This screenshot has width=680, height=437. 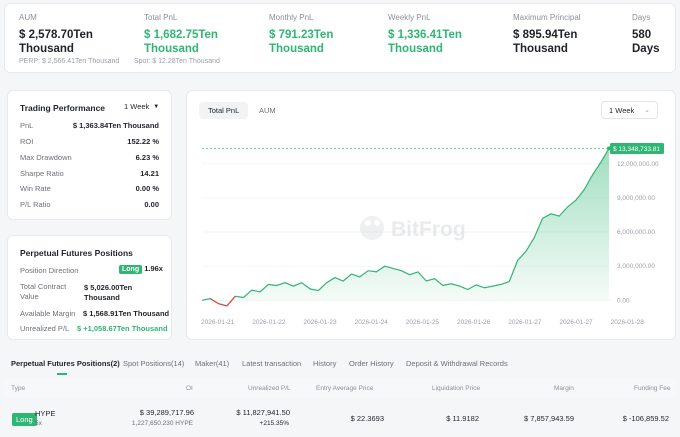 I want to click on performance-range-value: 1 Week, so click(x=137, y=106).